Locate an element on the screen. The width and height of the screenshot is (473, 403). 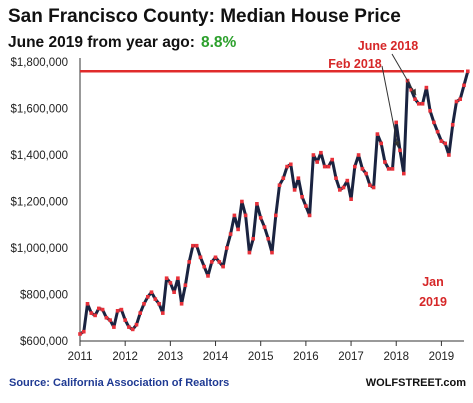
y-tick-label: $1,200,000 is located at coordinates (39, 203).